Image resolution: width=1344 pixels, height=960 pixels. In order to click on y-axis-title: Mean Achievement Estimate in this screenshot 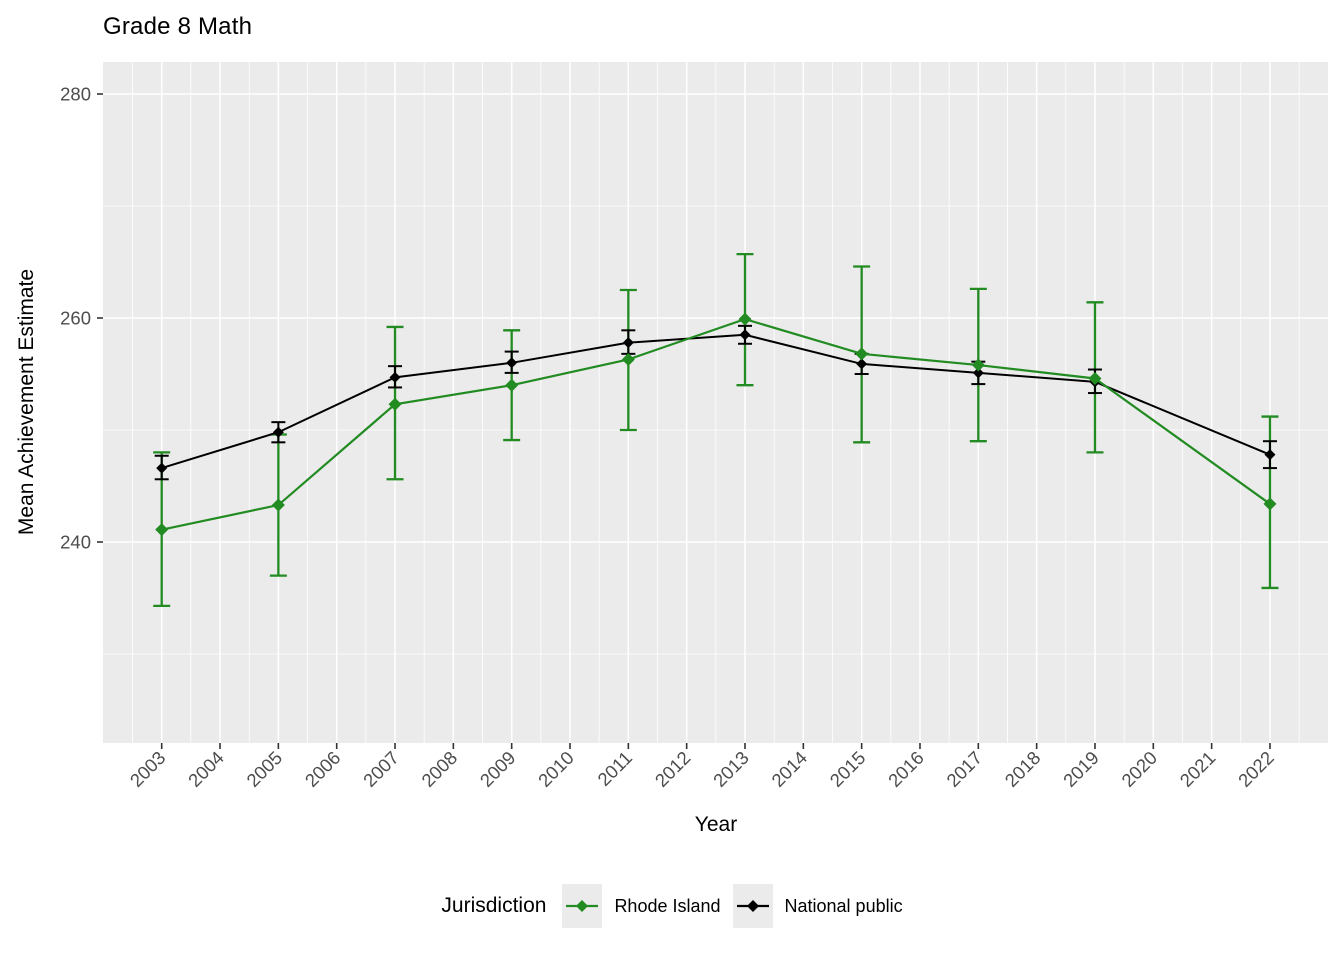, I will do `click(26, 402)`.